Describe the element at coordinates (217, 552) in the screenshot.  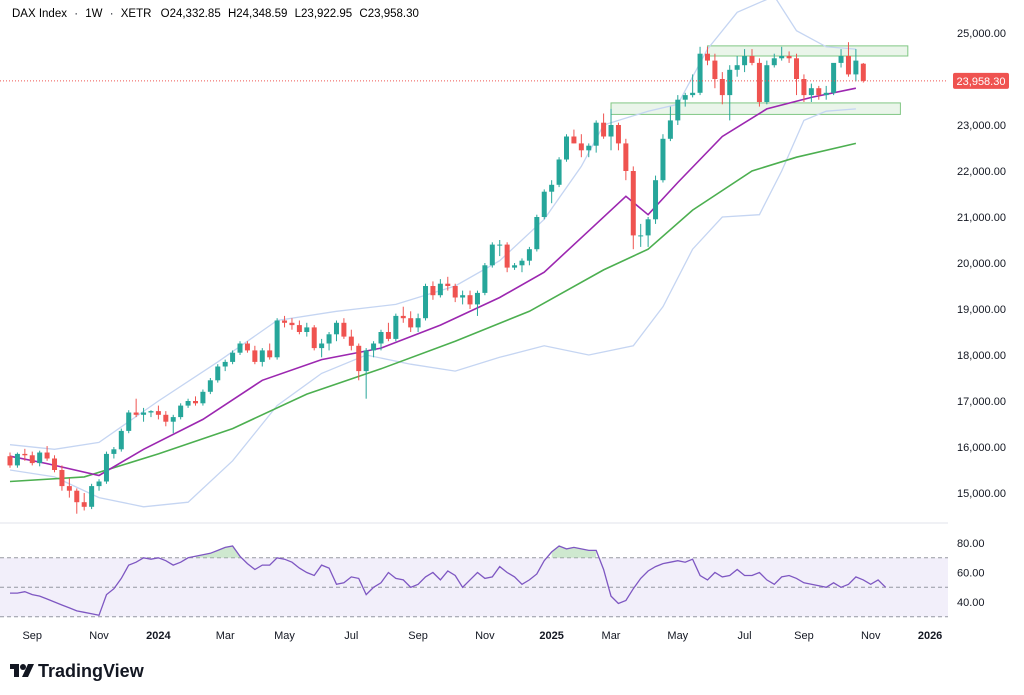
I see `rsi-overbought-fill` at that location.